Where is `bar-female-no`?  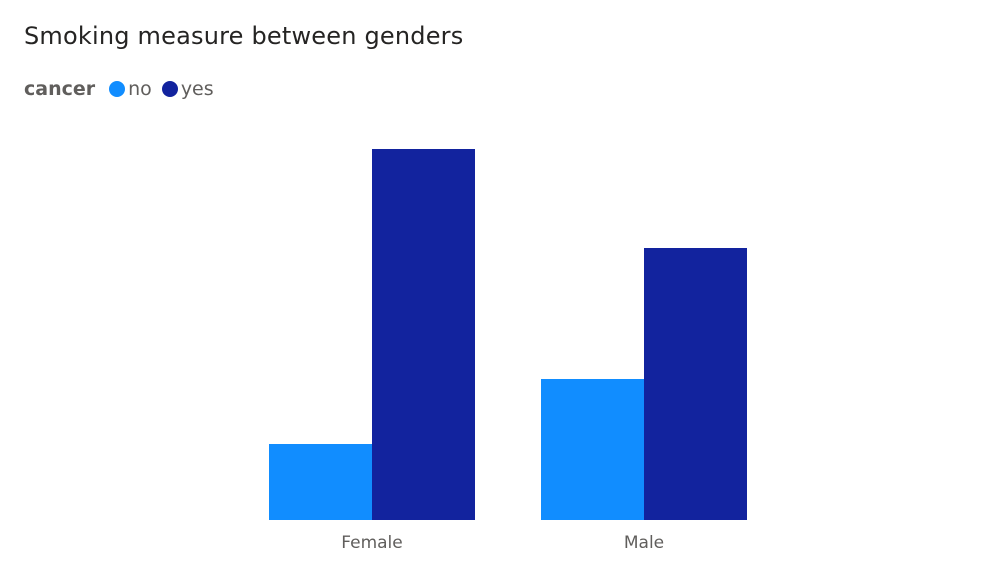 bar-female-no is located at coordinates (320, 482).